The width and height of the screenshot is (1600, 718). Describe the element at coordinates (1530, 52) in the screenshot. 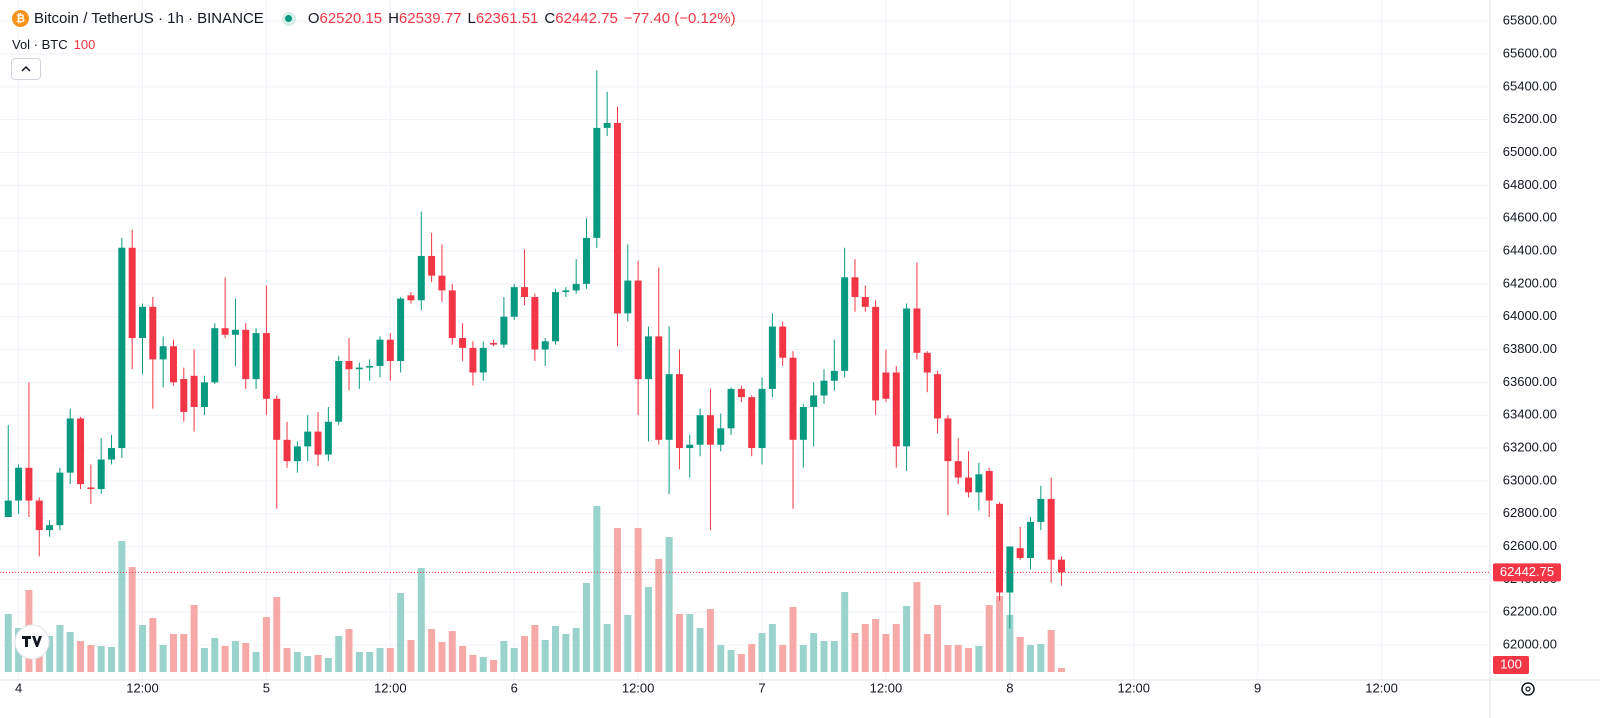

I see `y-tick-label: 65600.00` at that location.